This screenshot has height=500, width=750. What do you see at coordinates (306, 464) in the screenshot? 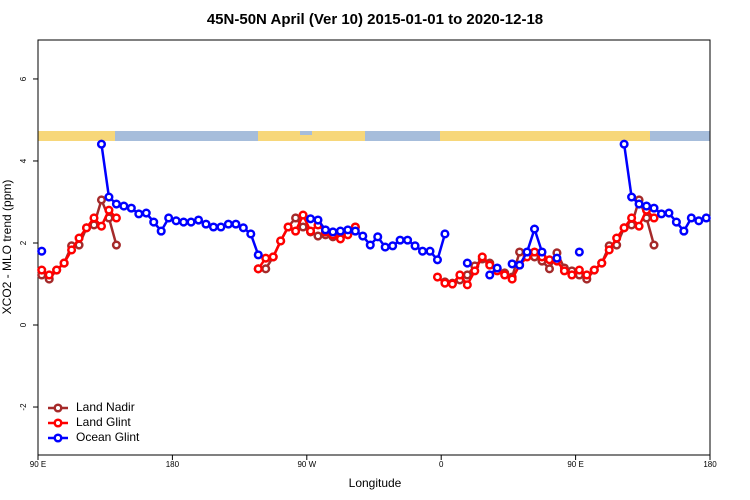
I see `x-tick-label: 90 W` at bounding box center [306, 464].